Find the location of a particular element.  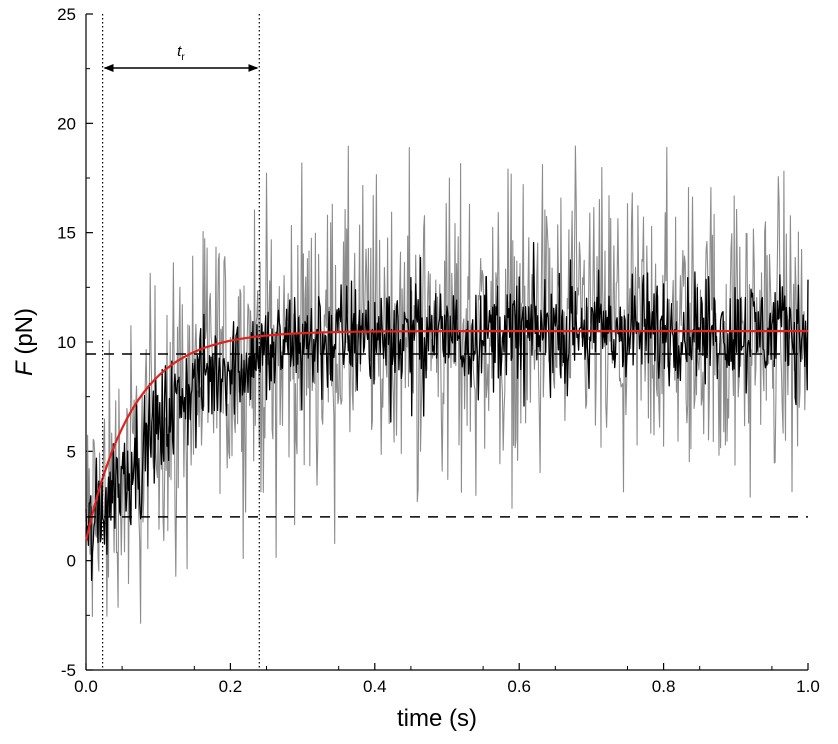

y-tick-label: 25 is located at coordinates (66, 14).